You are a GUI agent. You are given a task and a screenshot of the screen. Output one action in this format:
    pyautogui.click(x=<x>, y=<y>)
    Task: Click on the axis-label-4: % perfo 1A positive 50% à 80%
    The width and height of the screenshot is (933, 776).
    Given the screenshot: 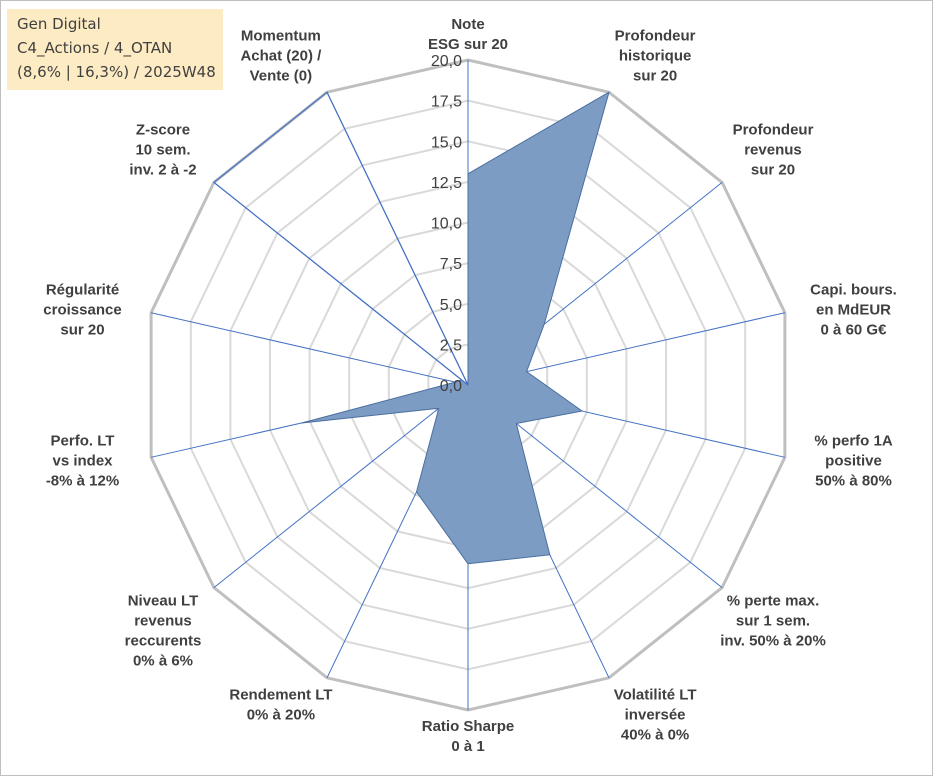 What is the action you would take?
    pyautogui.click(x=853, y=460)
    